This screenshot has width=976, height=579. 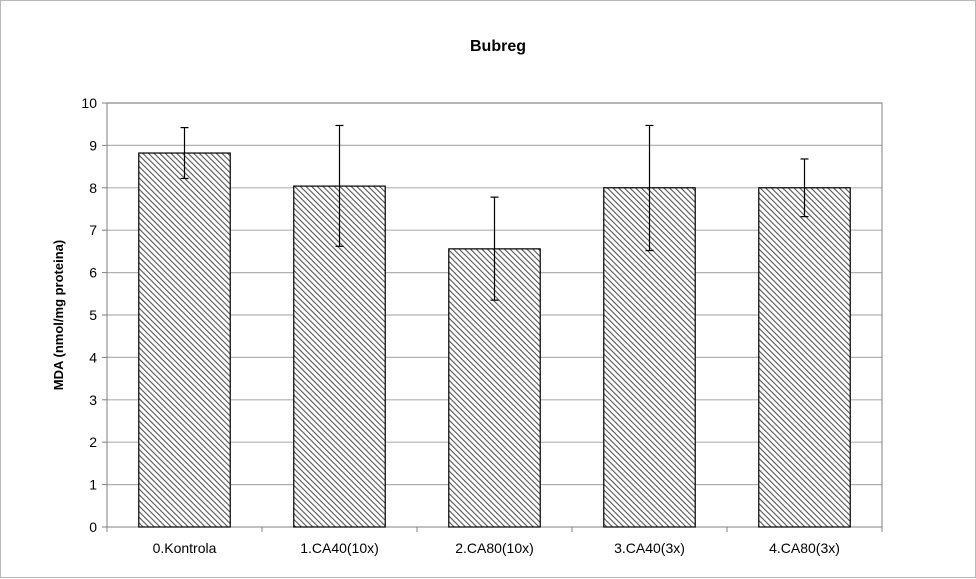 I want to click on x-tick-label: 4.CA80(3x), so click(x=804, y=548).